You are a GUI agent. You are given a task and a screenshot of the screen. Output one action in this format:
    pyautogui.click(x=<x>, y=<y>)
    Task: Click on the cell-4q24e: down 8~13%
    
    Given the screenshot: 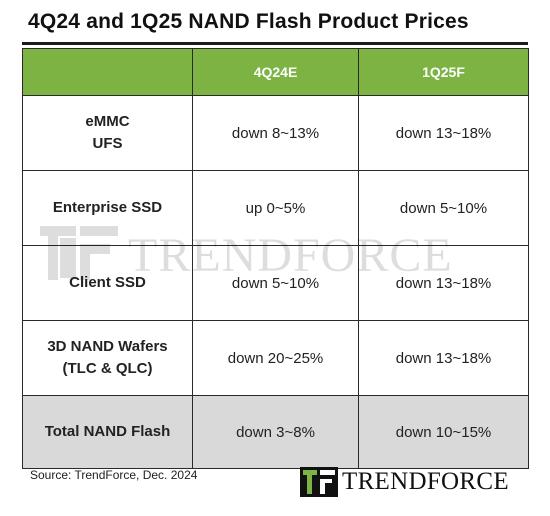 What is the action you would take?
    pyautogui.click(x=275, y=133)
    